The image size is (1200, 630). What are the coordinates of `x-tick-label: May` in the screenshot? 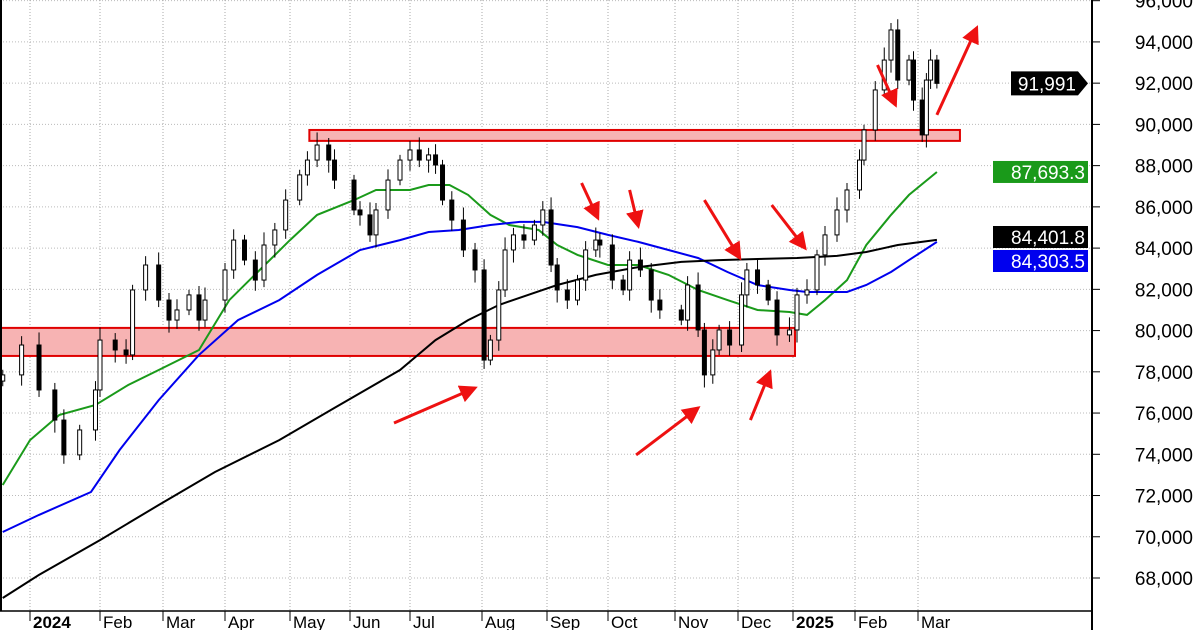 It's located at (309, 621).